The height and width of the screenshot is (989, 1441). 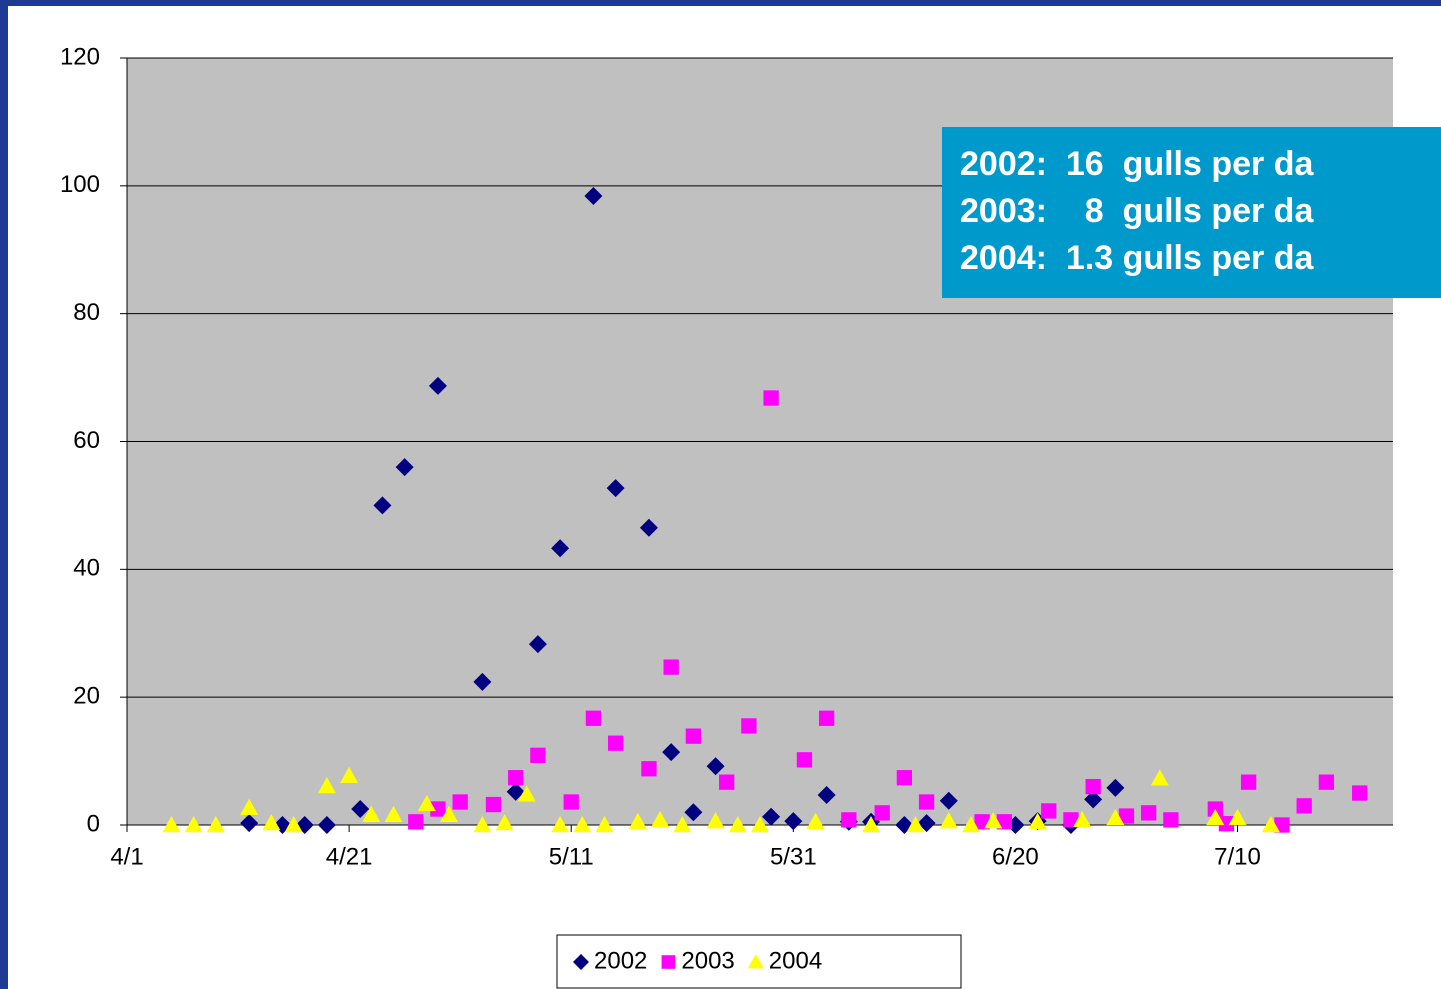 What do you see at coordinates (86, 312) in the screenshot?
I see `y-tick-label: 80` at bounding box center [86, 312].